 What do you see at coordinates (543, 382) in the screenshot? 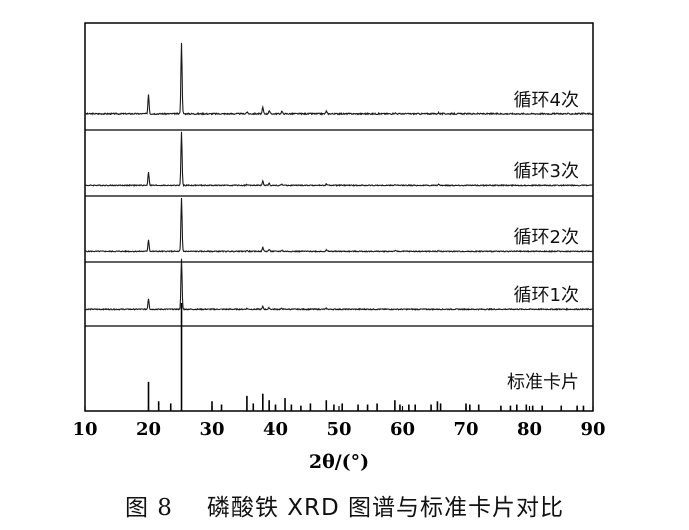
I see `reference-label: 标准卡片` at bounding box center [543, 382].